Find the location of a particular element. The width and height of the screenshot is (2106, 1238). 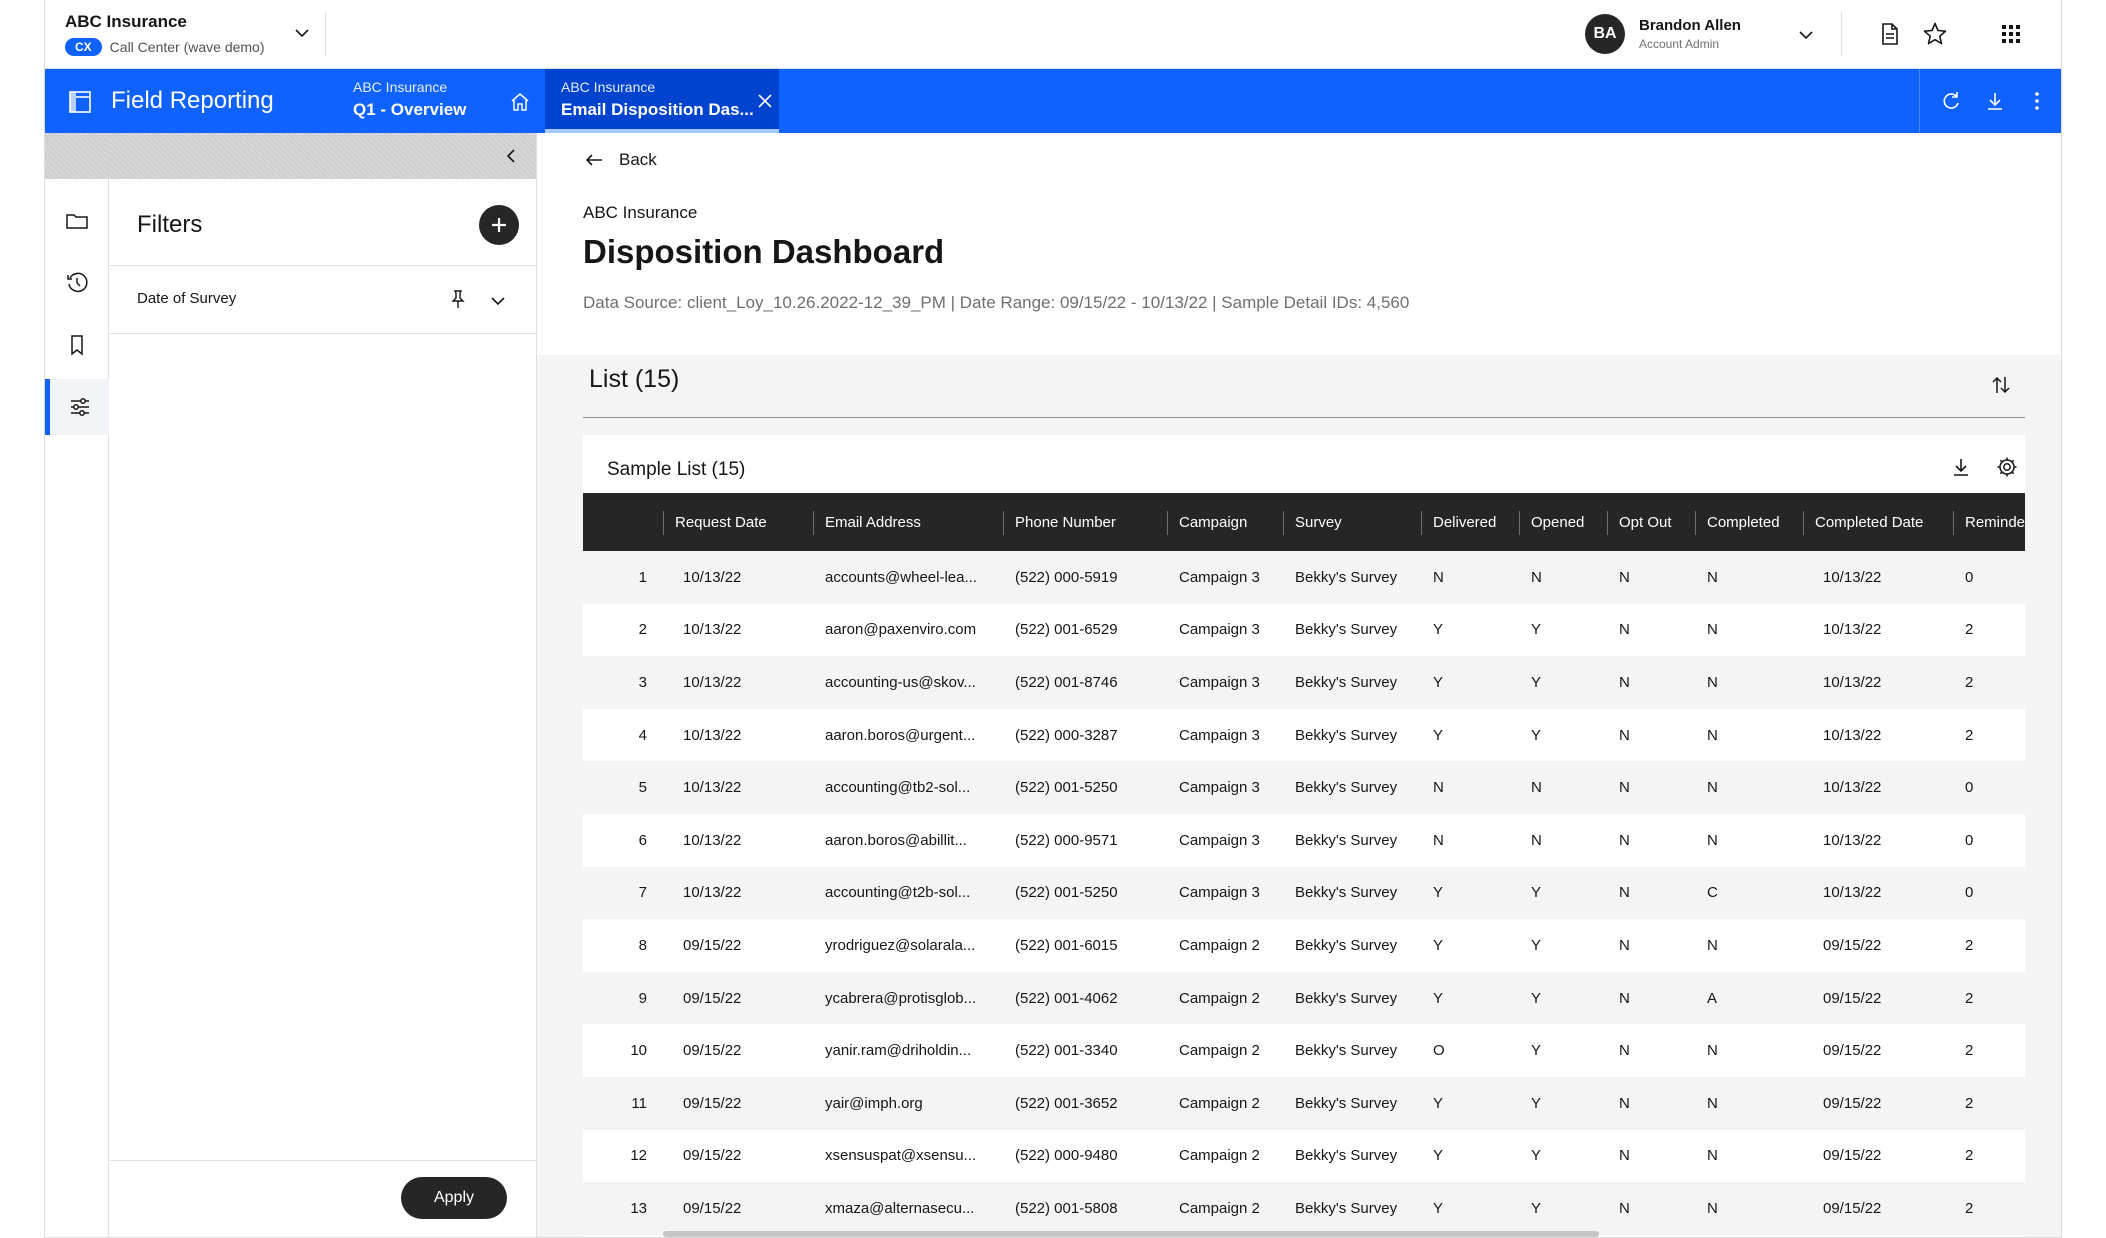

column-header: Survey is located at coordinates (1352, 522).